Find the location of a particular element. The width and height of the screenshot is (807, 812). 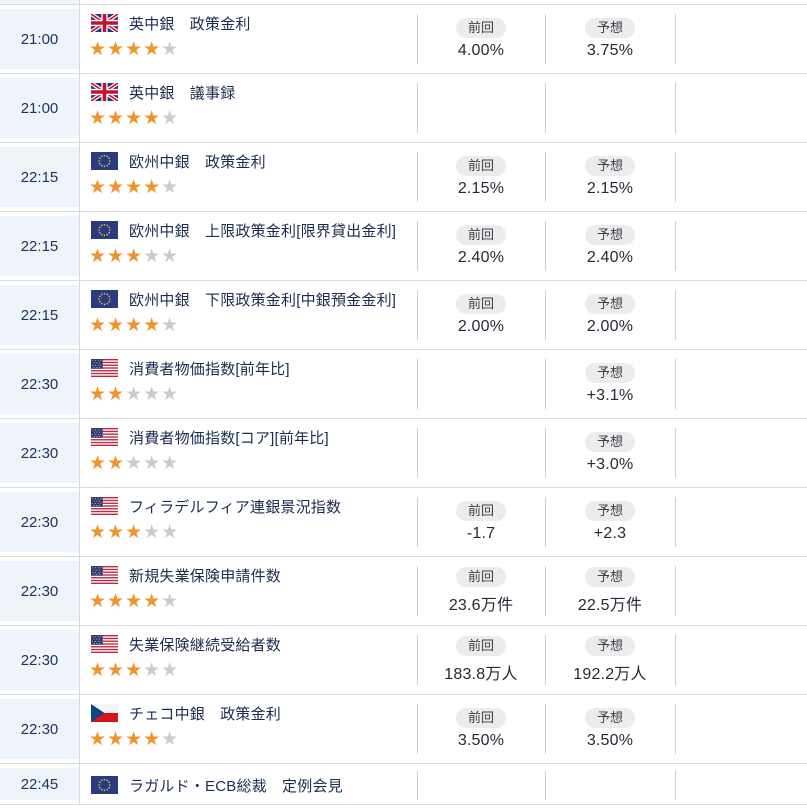

previous-cell: 前回 4.00% is located at coordinates (481, 39).